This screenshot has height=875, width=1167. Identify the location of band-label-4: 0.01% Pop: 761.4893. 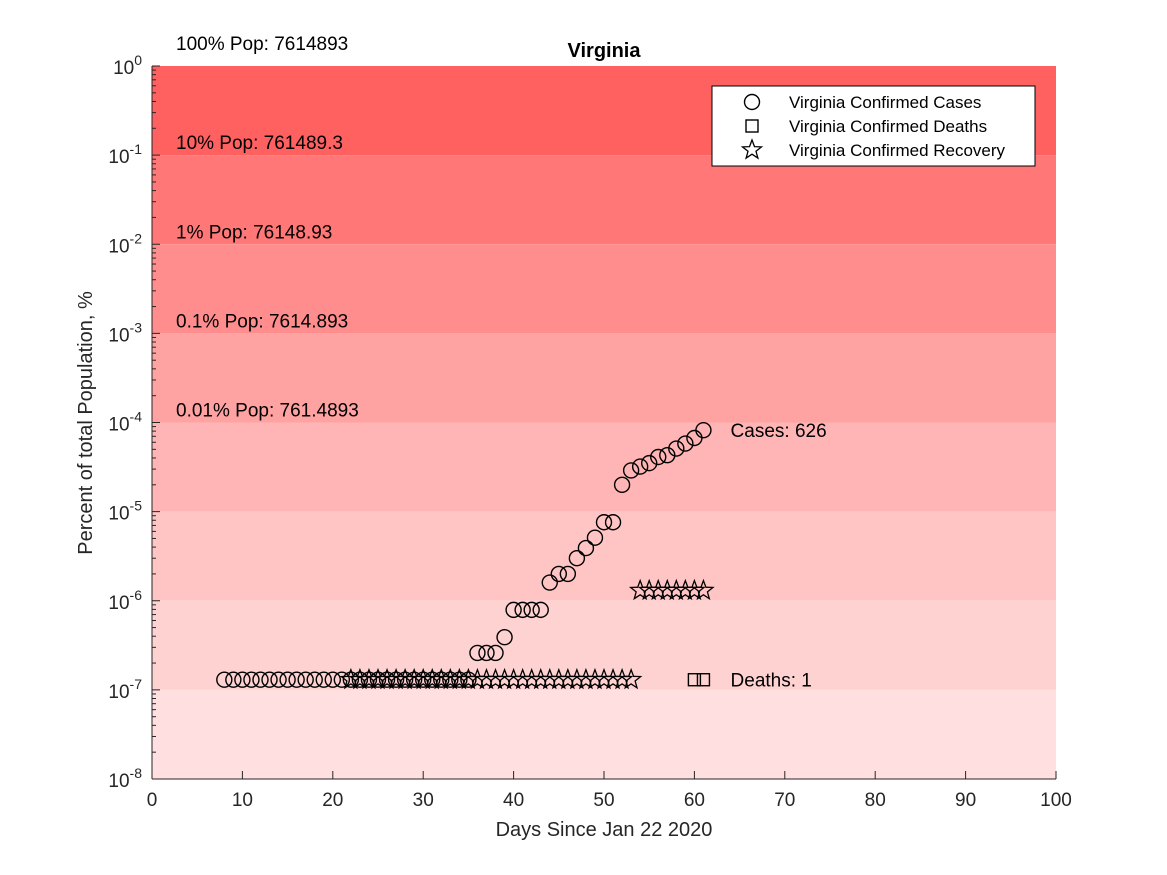
(267, 411).